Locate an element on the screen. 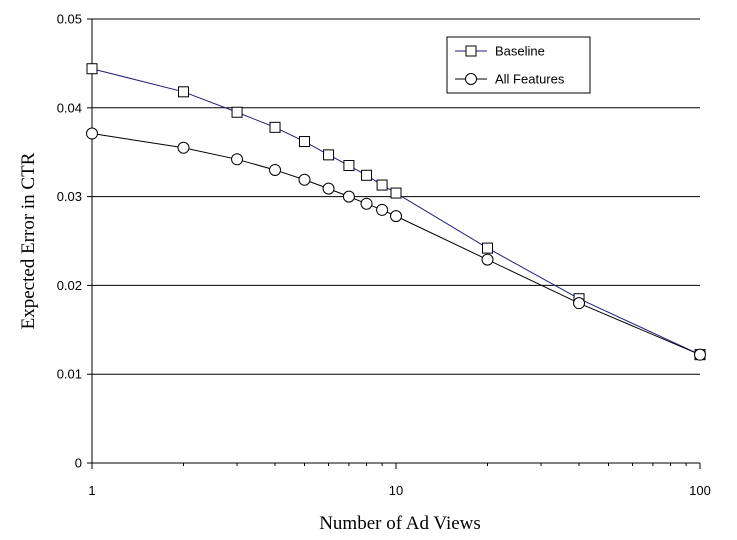 The width and height of the screenshot is (737, 540). y-tick-label: 0.04 is located at coordinates (69, 107).